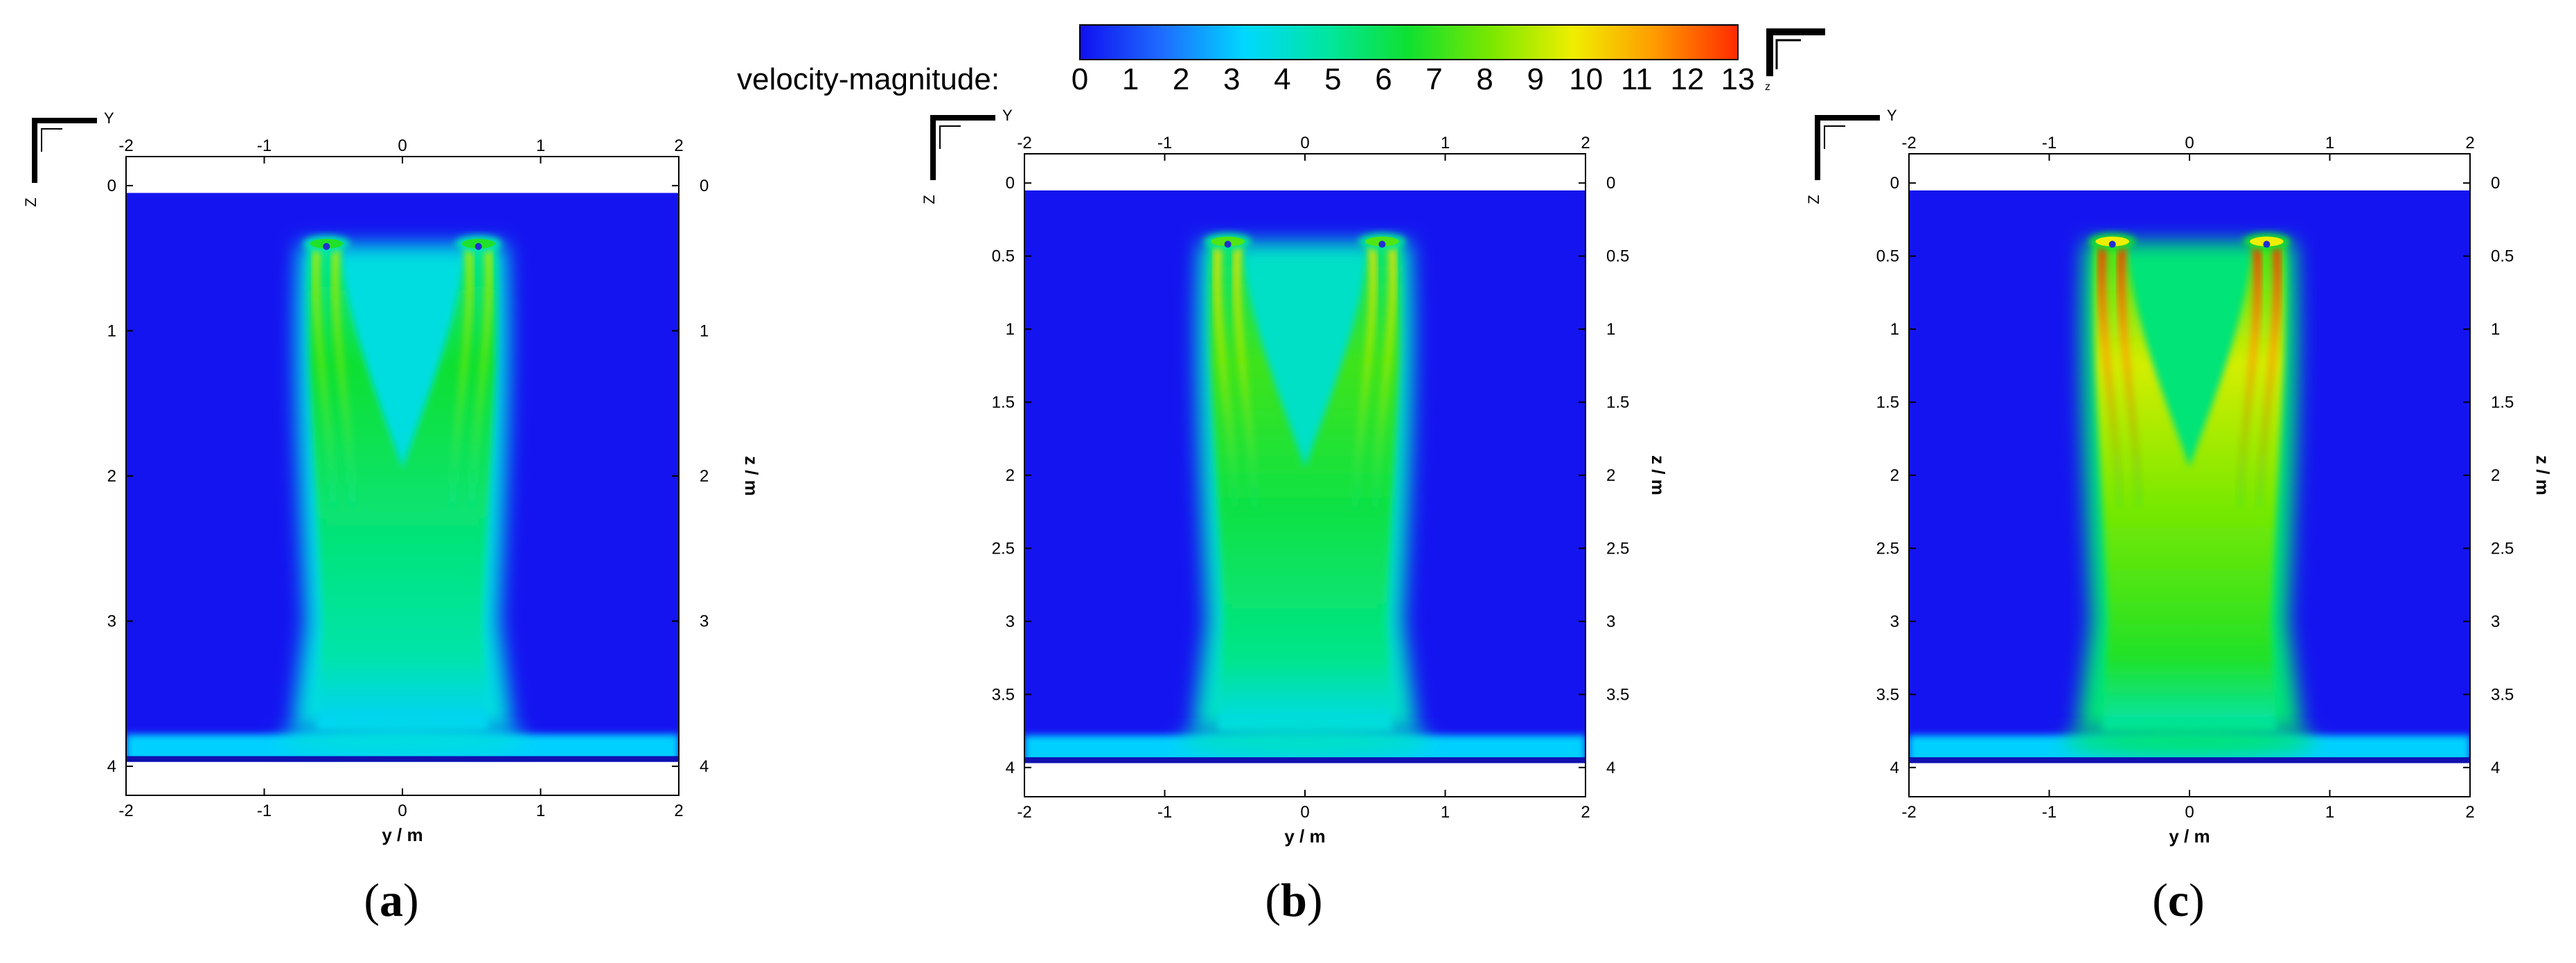 The image size is (2576, 963). I want to click on z-tick-label-left: 1, so click(1010, 329).